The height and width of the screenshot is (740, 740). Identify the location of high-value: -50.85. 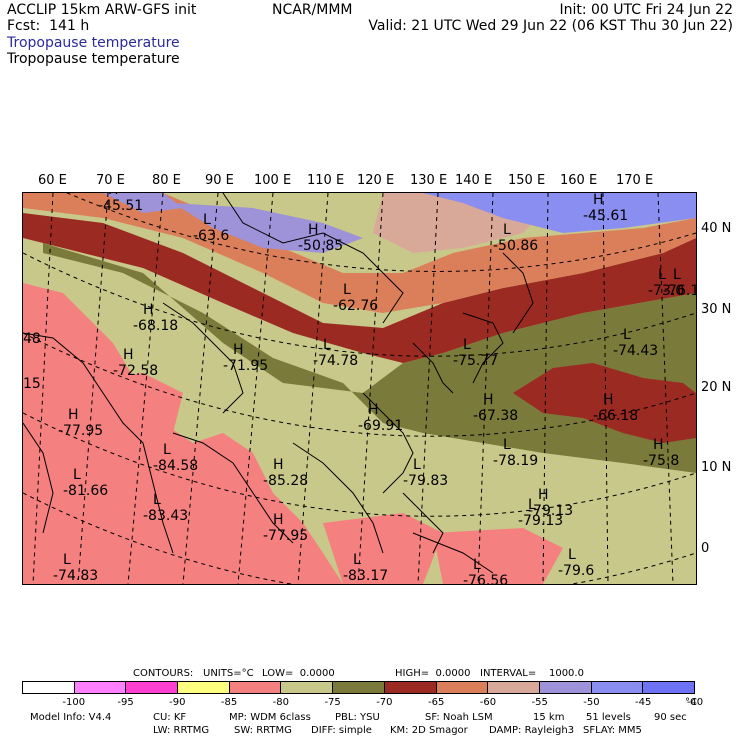
(320, 246).